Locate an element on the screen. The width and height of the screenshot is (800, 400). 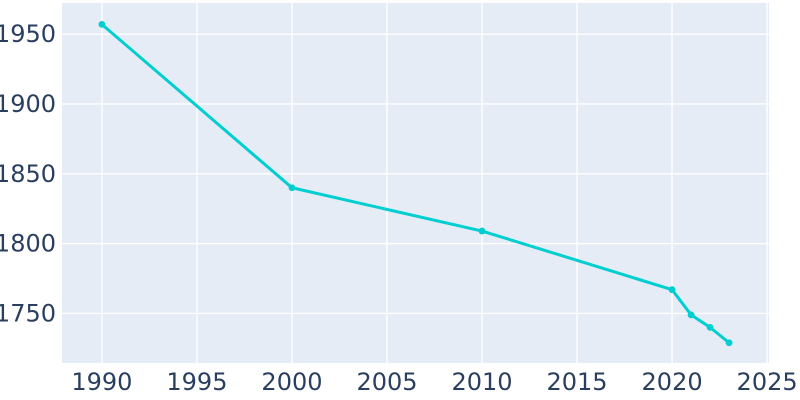
x-tick-label: 2010 is located at coordinates (481, 382).